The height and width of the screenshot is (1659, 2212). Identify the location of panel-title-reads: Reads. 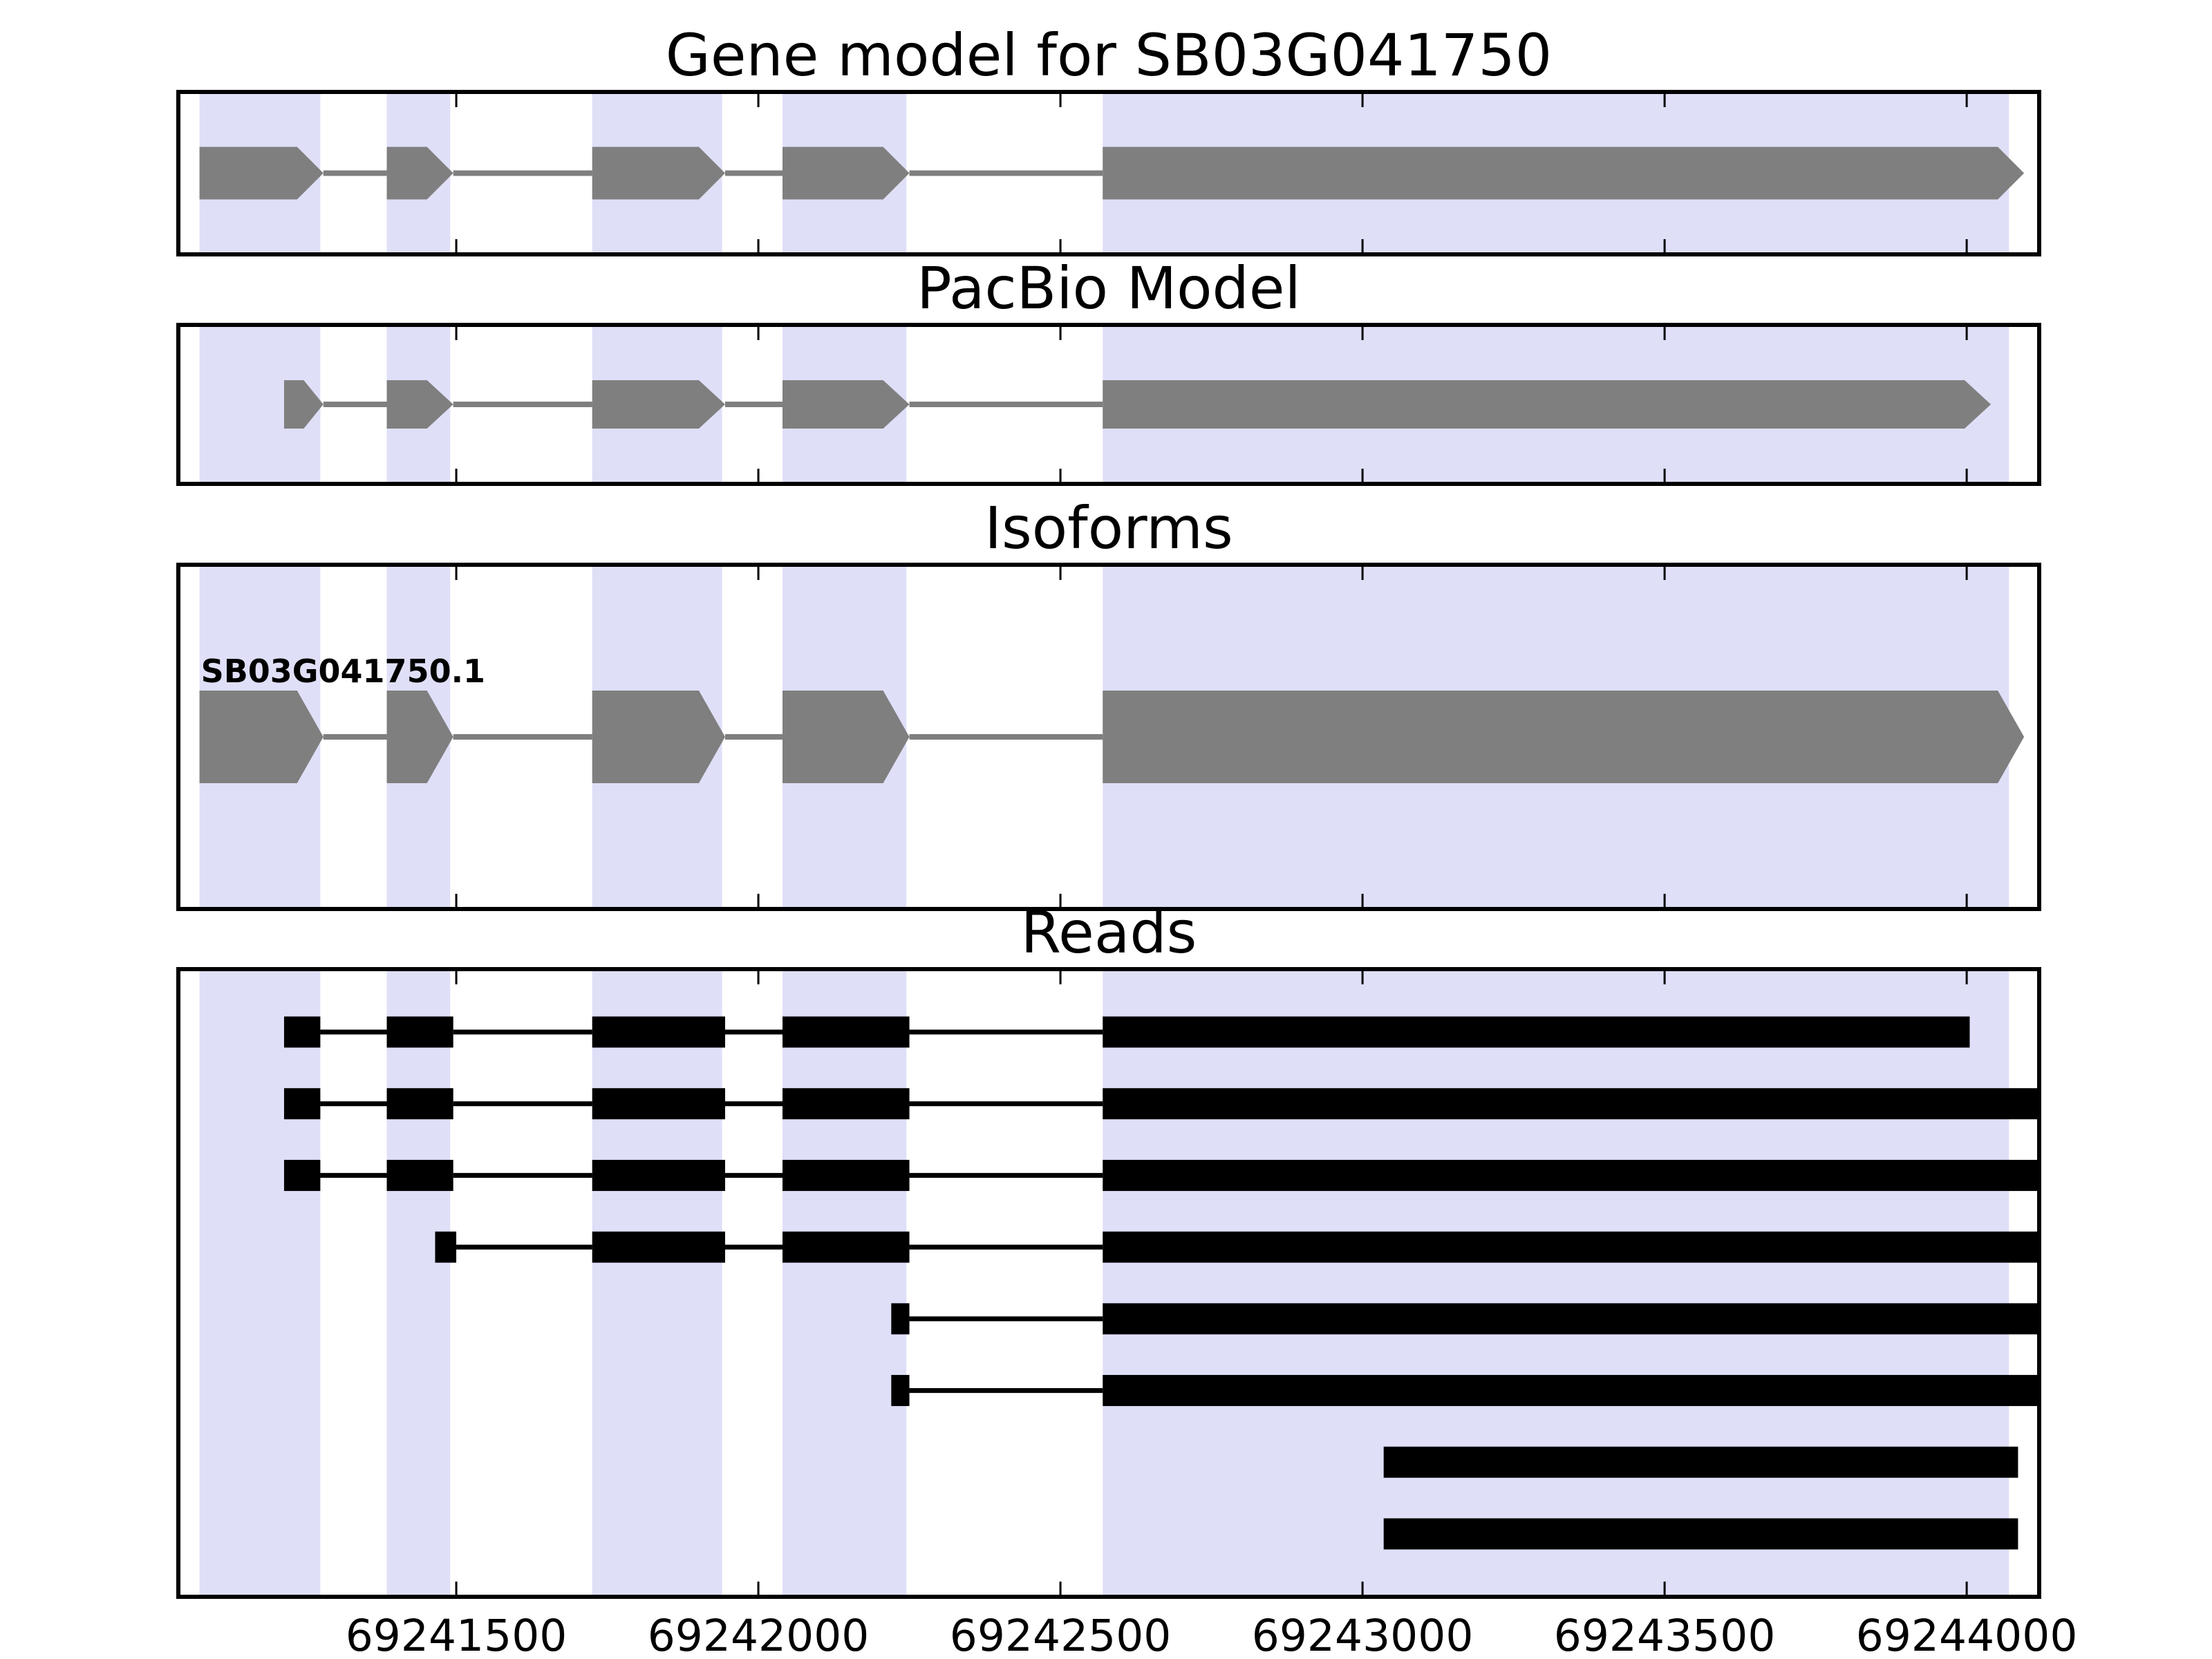
(1109, 932).